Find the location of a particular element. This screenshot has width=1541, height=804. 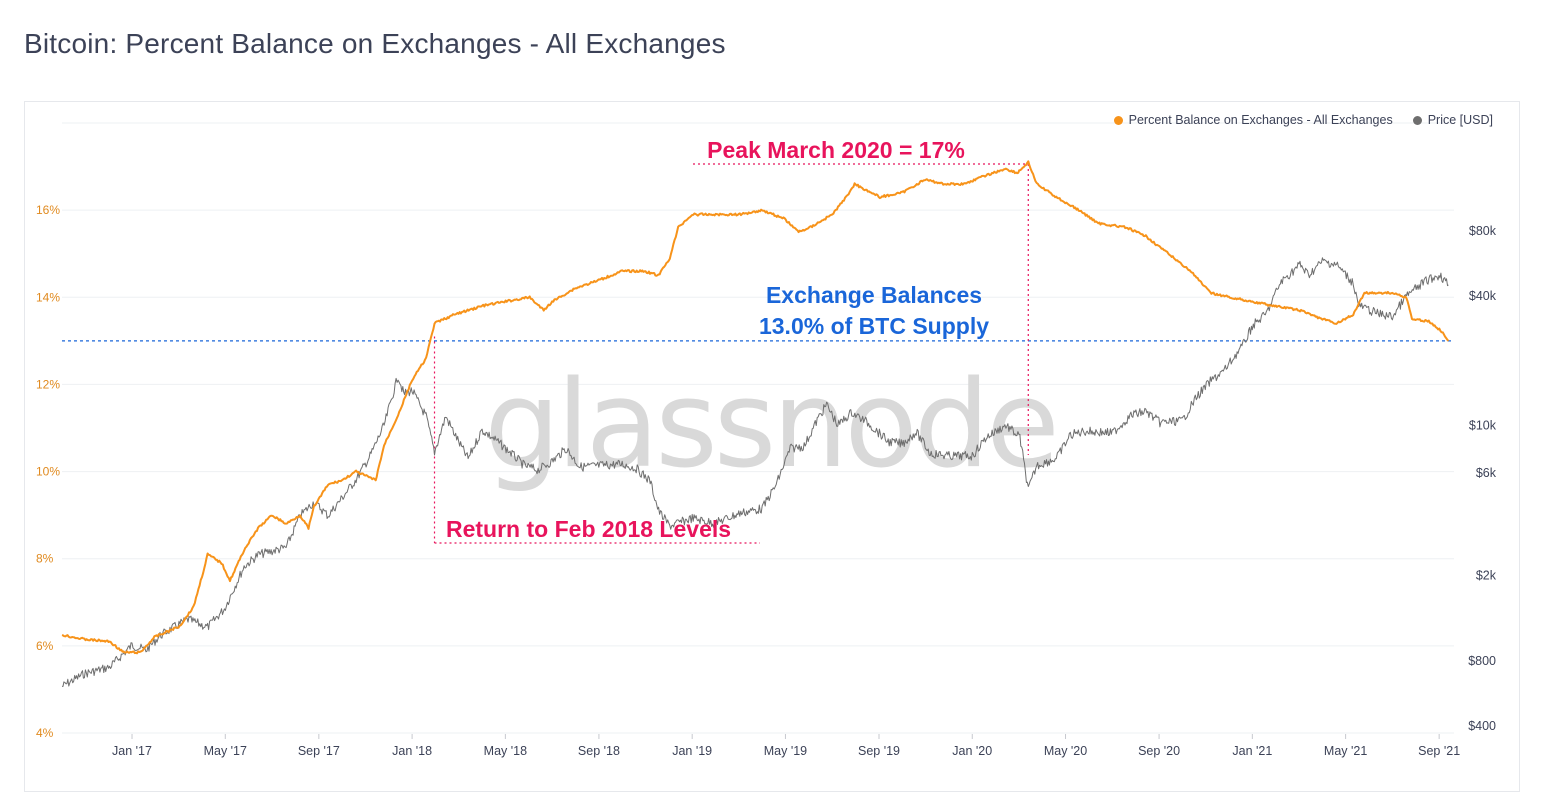

x-tick-label: Sep '18 is located at coordinates (599, 751).